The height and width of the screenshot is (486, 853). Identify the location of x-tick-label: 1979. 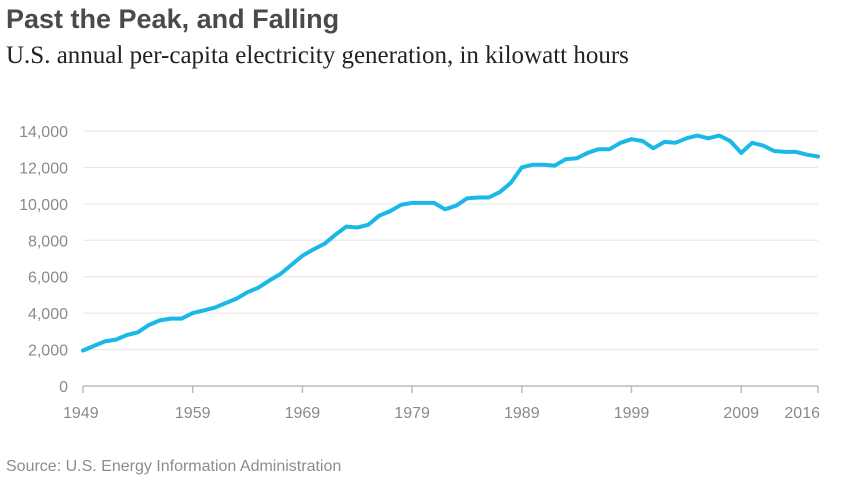
(412, 413).